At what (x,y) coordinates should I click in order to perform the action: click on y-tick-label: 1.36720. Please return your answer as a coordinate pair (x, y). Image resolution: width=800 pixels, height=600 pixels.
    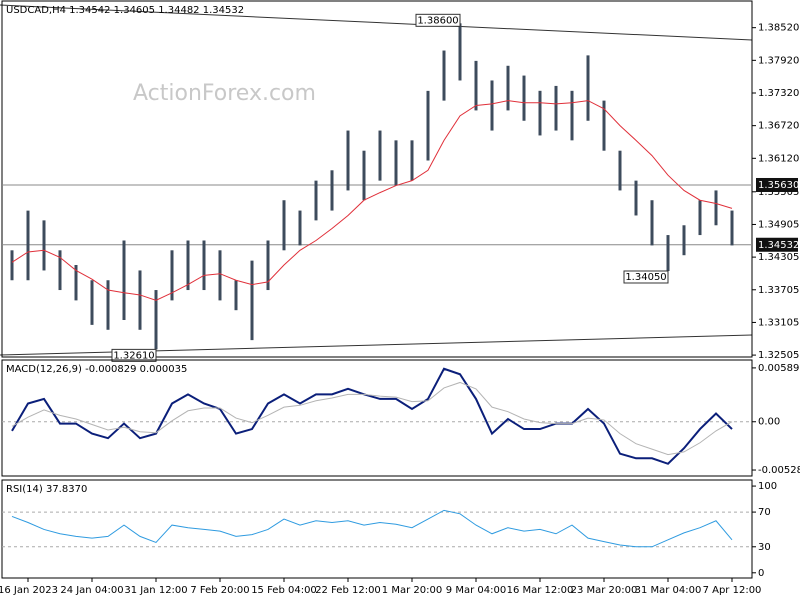
    Looking at the image, I should click on (778, 126).